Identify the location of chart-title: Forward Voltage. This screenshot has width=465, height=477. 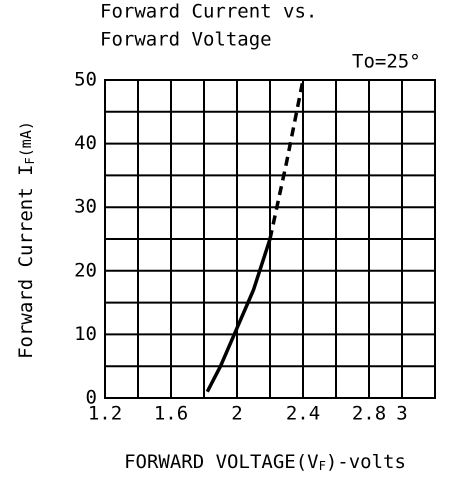
(186, 40).